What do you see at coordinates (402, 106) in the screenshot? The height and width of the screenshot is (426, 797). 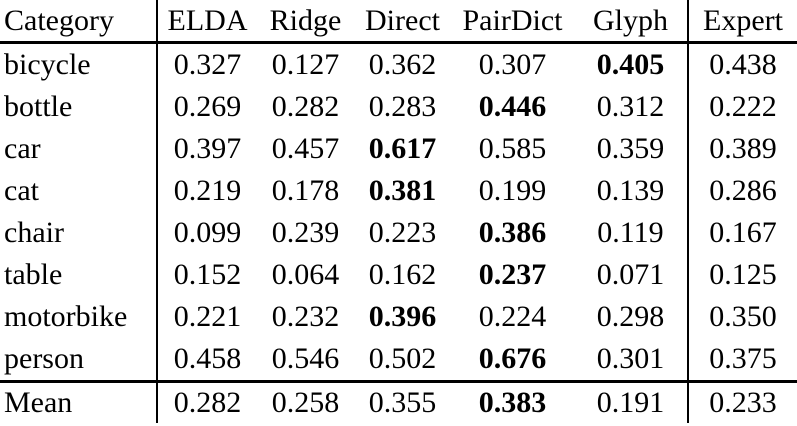 I see `value-cell: 0.283` at bounding box center [402, 106].